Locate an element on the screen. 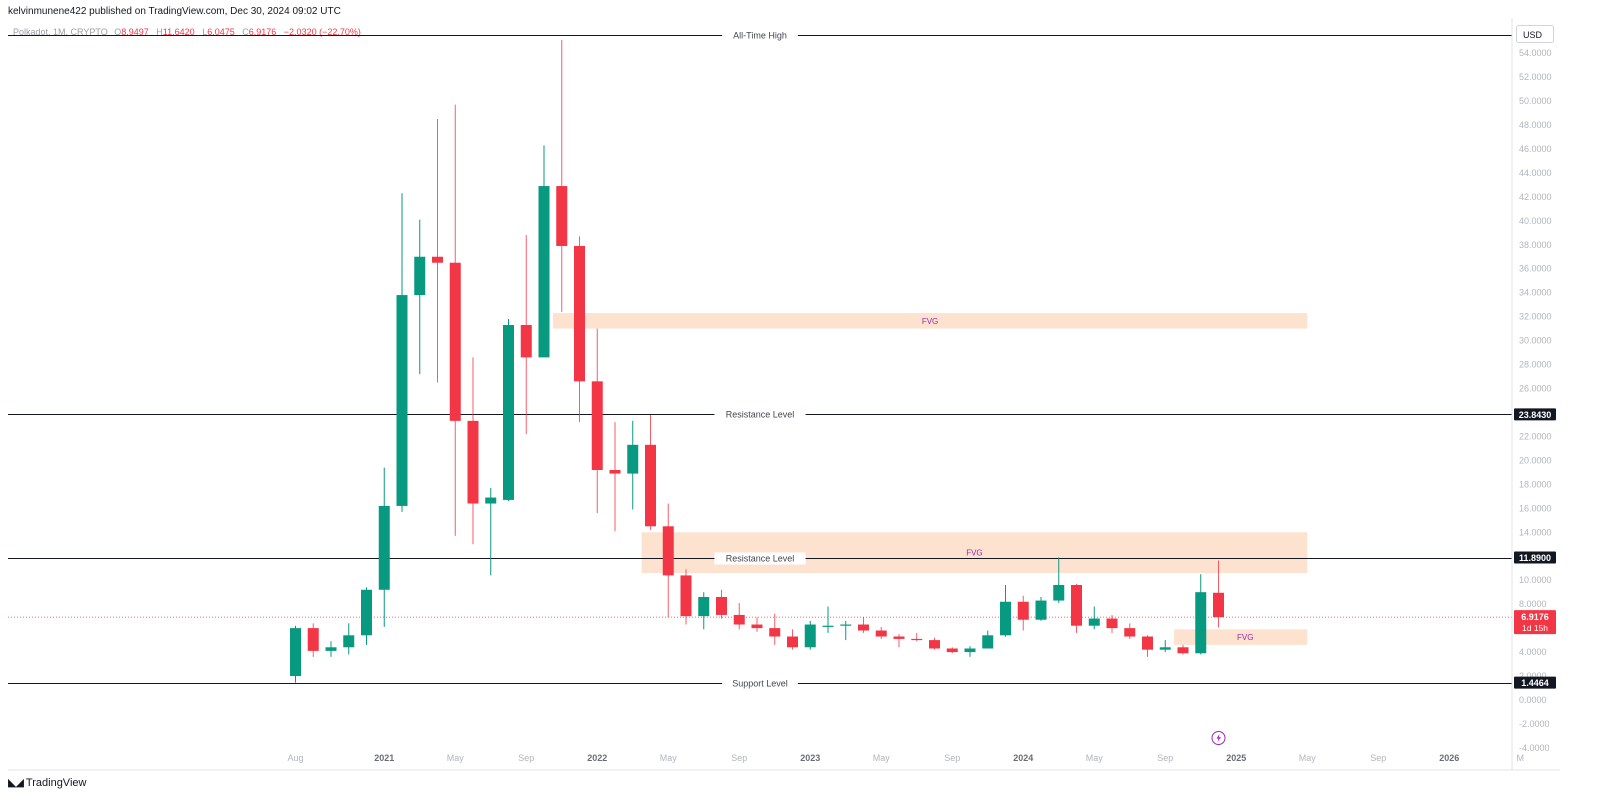 Image resolution: width=1600 pixels, height=812 pixels. tradingview-brand: ◣◢ TradingView is located at coordinates (47, 783).